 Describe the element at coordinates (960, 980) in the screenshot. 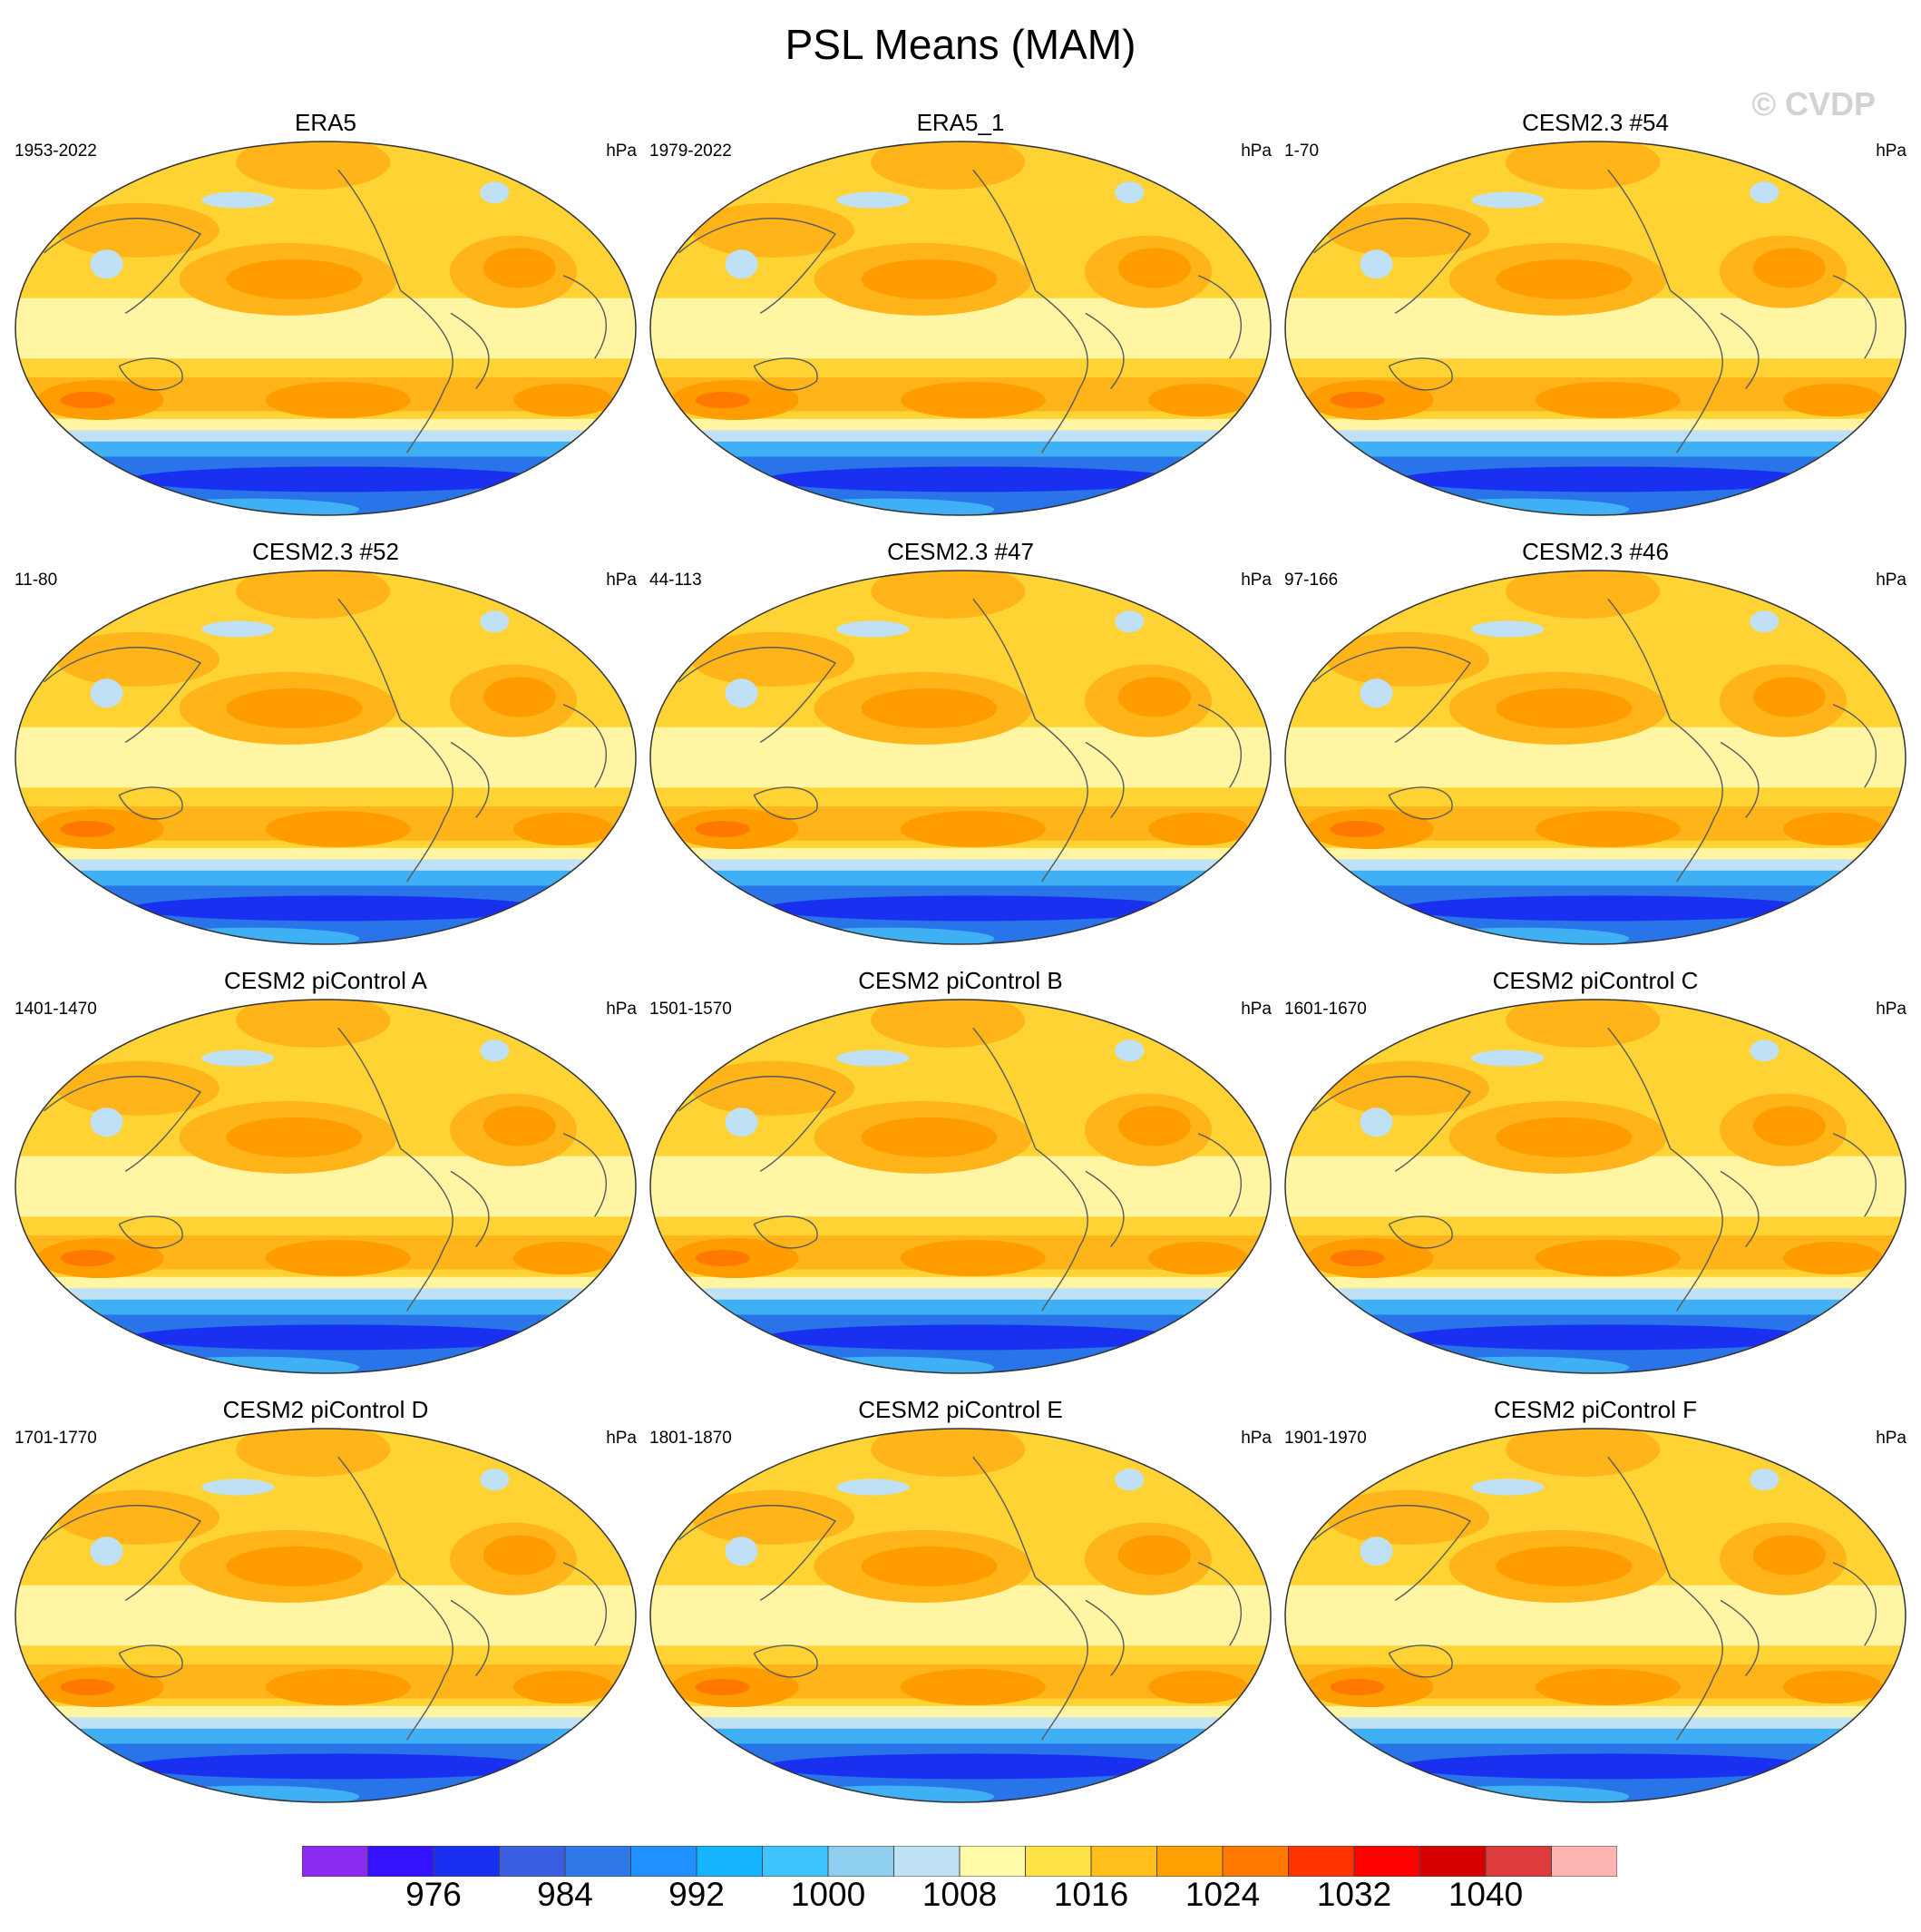

I see `panel-title: CESM2 piControl B` at that location.